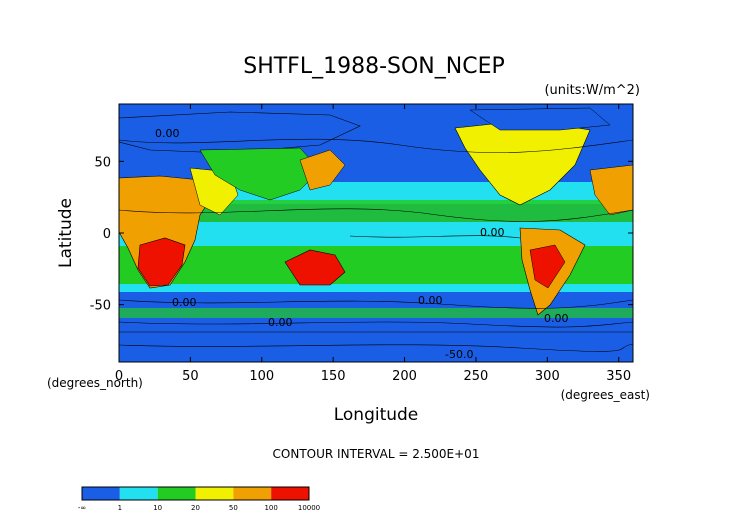 The image size is (752, 532). I want to click on colorbar-level-label: -∞, so click(82, 508).